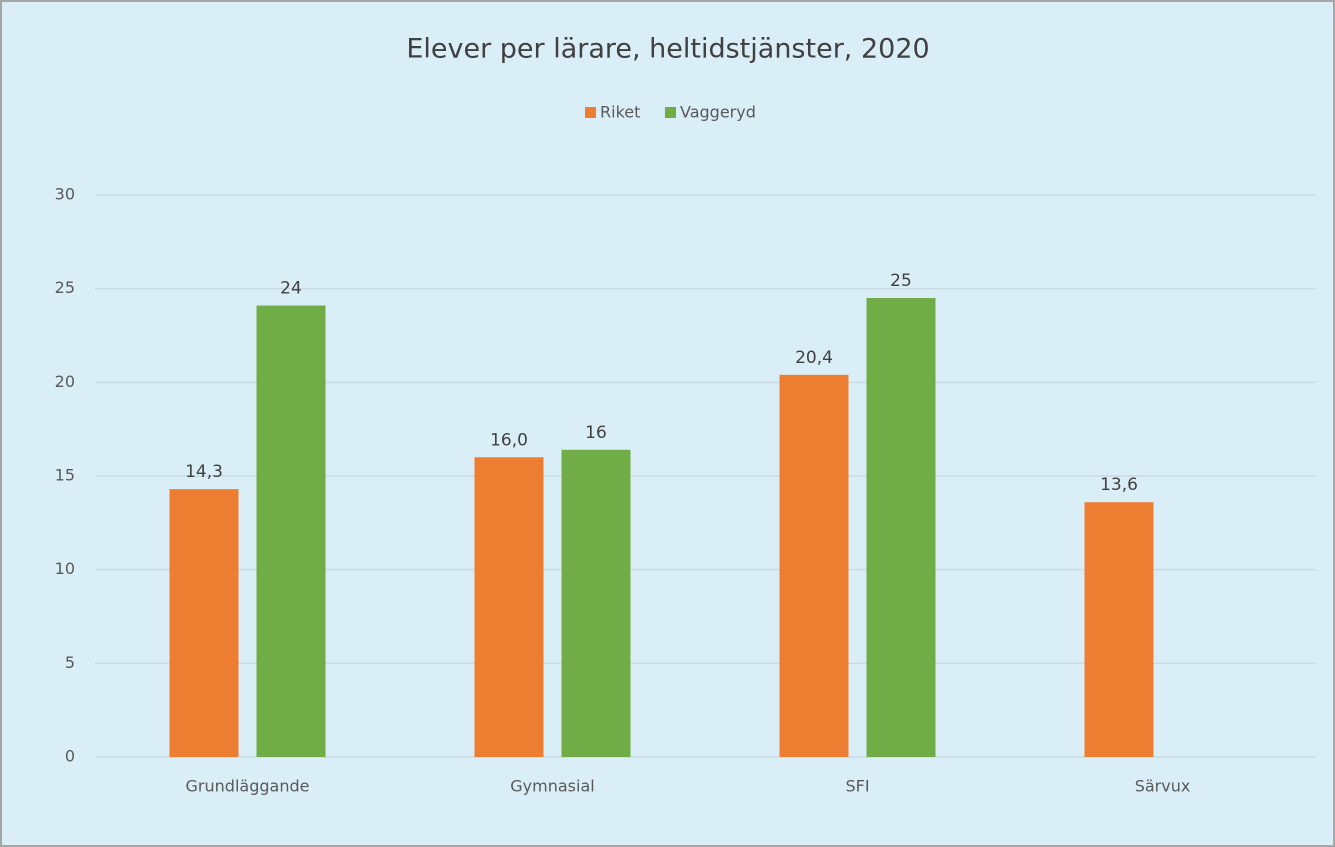  Describe the element at coordinates (70, 756) in the screenshot. I see `y-tick-label: 0` at that location.